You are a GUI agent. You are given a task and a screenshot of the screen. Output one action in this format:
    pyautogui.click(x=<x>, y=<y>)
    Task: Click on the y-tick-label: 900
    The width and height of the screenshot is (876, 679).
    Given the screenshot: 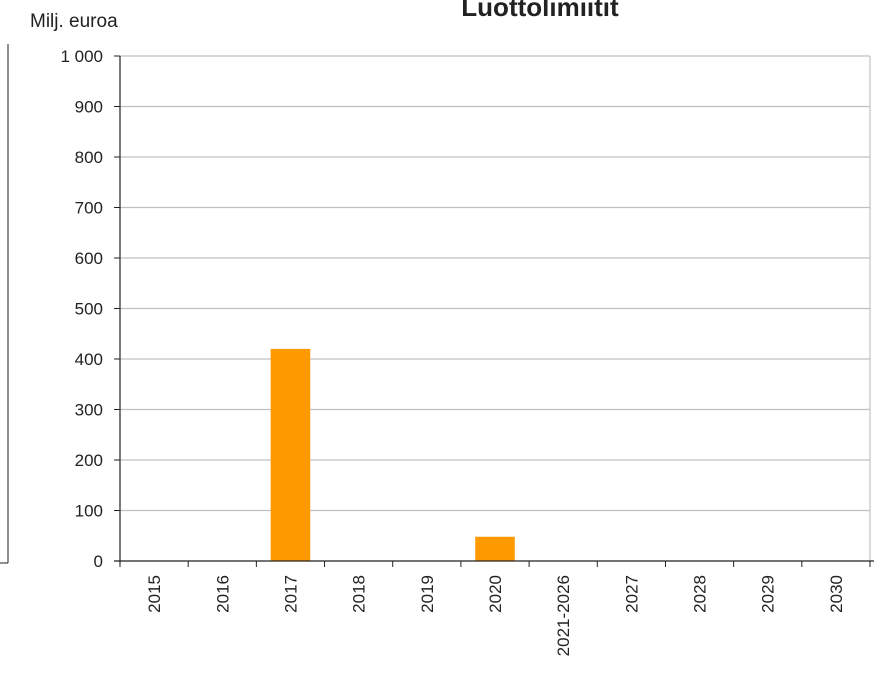 What is the action you would take?
    pyautogui.click(x=89, y=107)
    